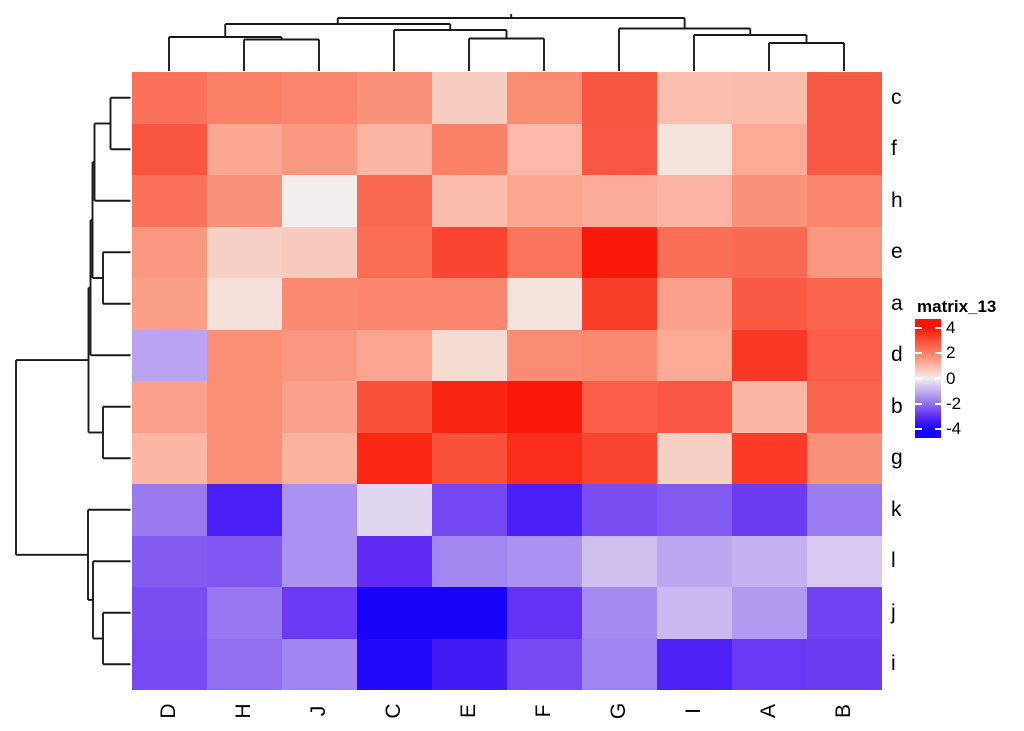 This screenshot has height=731, width=1024. I want to click on row-label: e, so click(897, 252).